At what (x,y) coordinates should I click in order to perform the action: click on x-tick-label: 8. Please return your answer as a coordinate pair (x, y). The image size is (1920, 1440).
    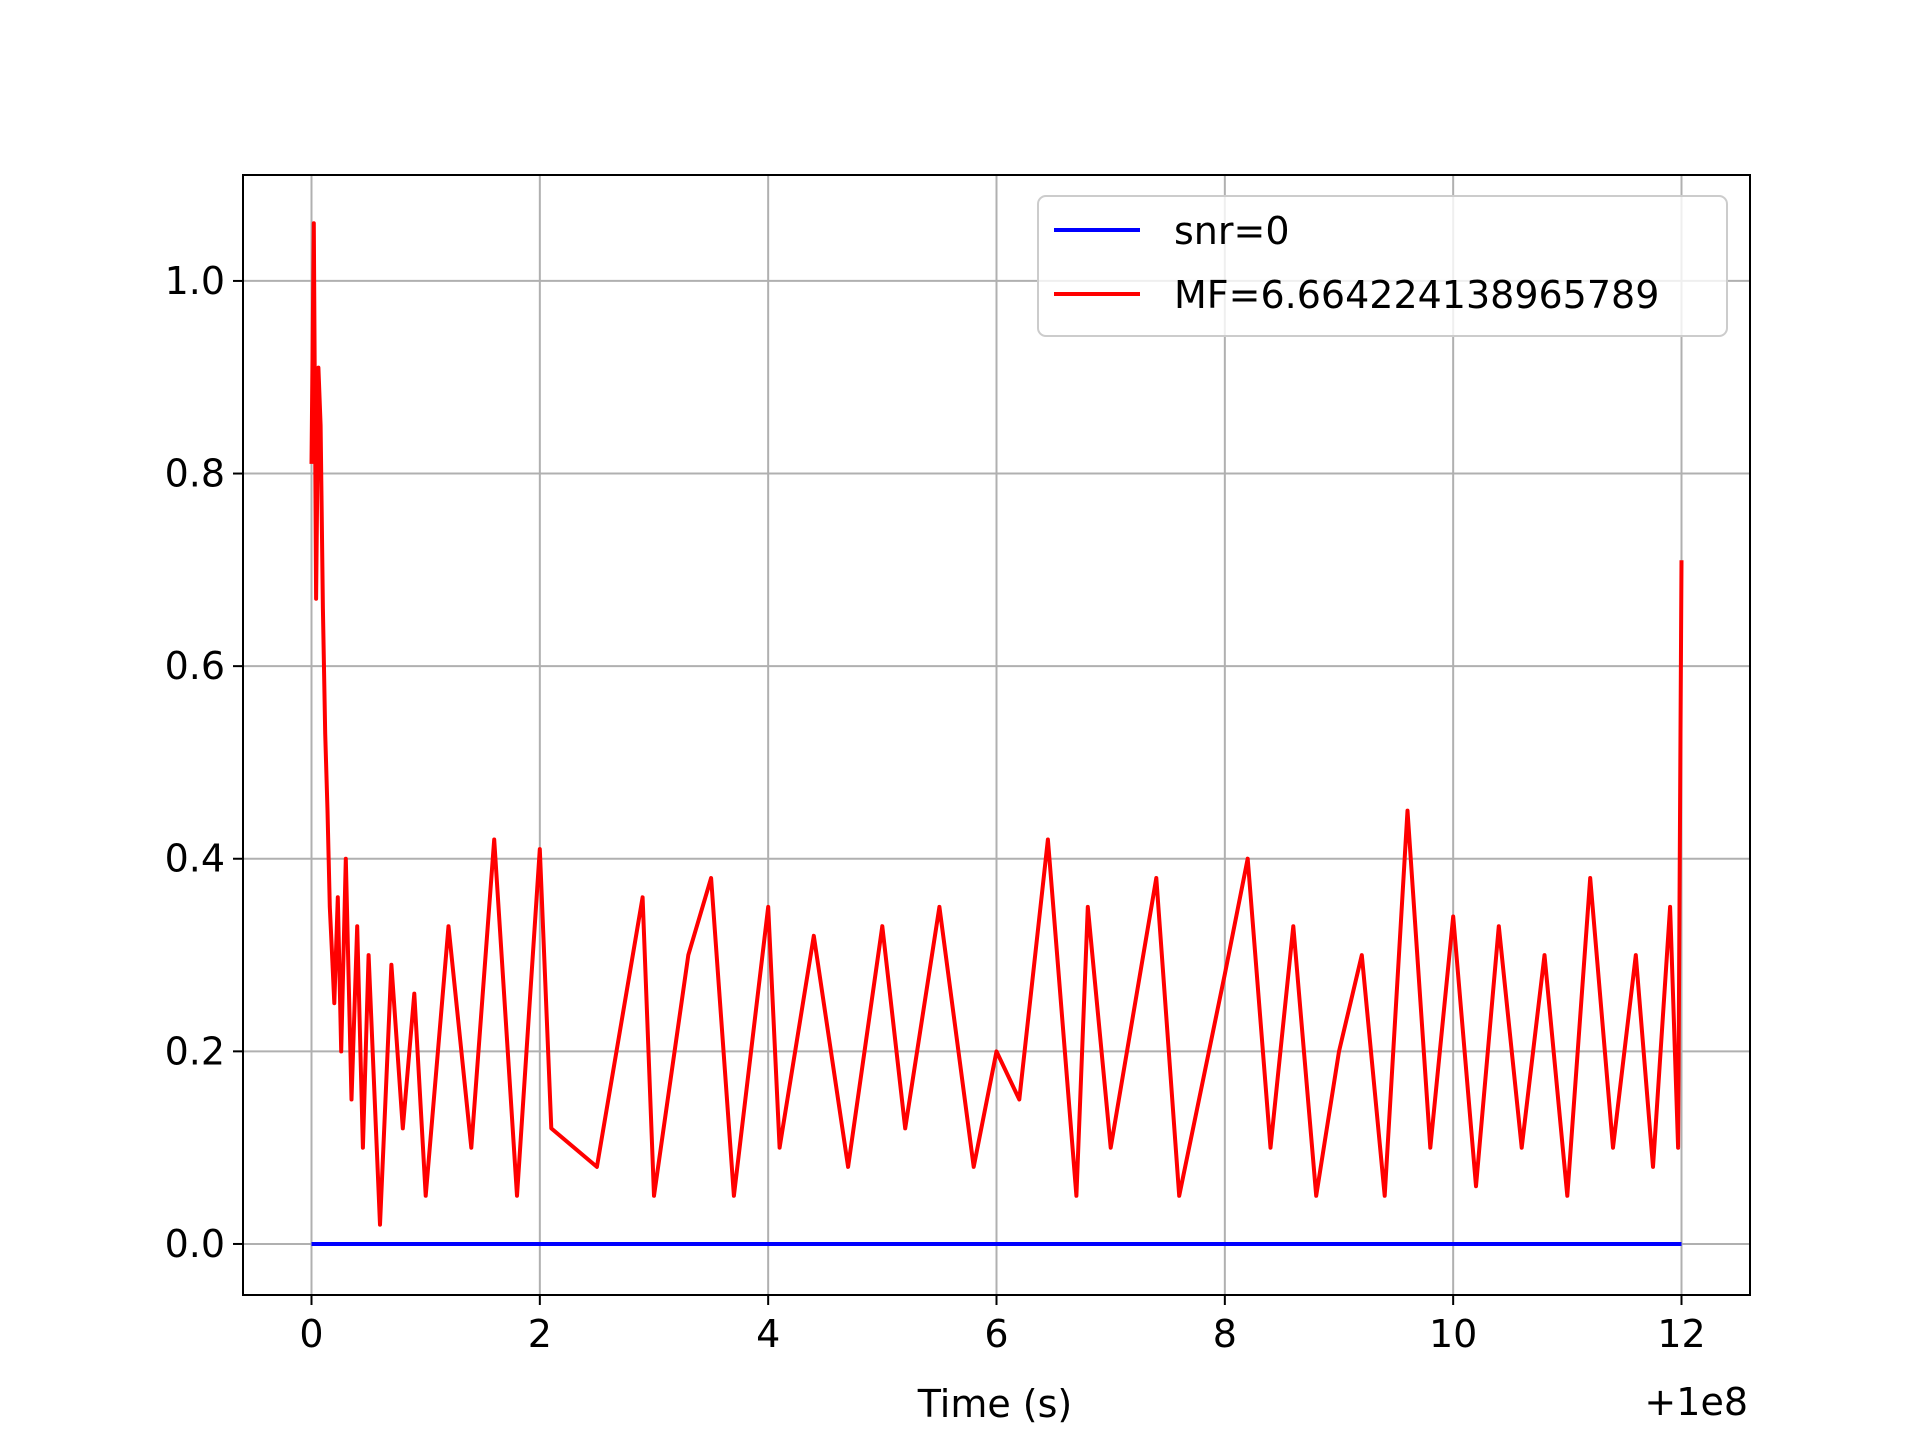
    Looking at the image, I should click on (1225, 1334).